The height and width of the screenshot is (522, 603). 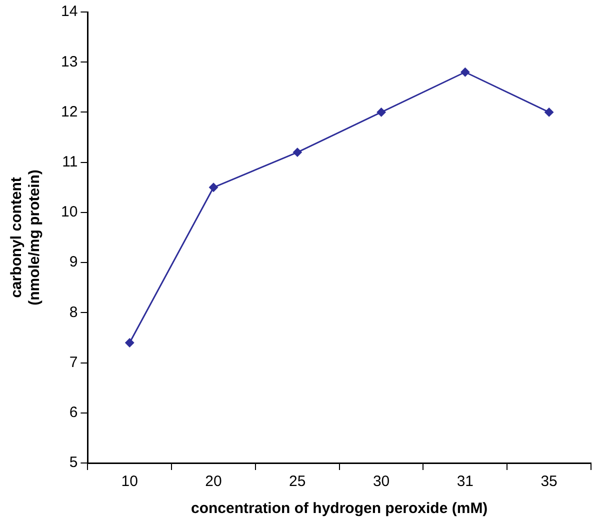 What do you see at coordinates (69, 11) in the screenshot?
I see `y-tick-label: 14` at bounding box center [69, 11].